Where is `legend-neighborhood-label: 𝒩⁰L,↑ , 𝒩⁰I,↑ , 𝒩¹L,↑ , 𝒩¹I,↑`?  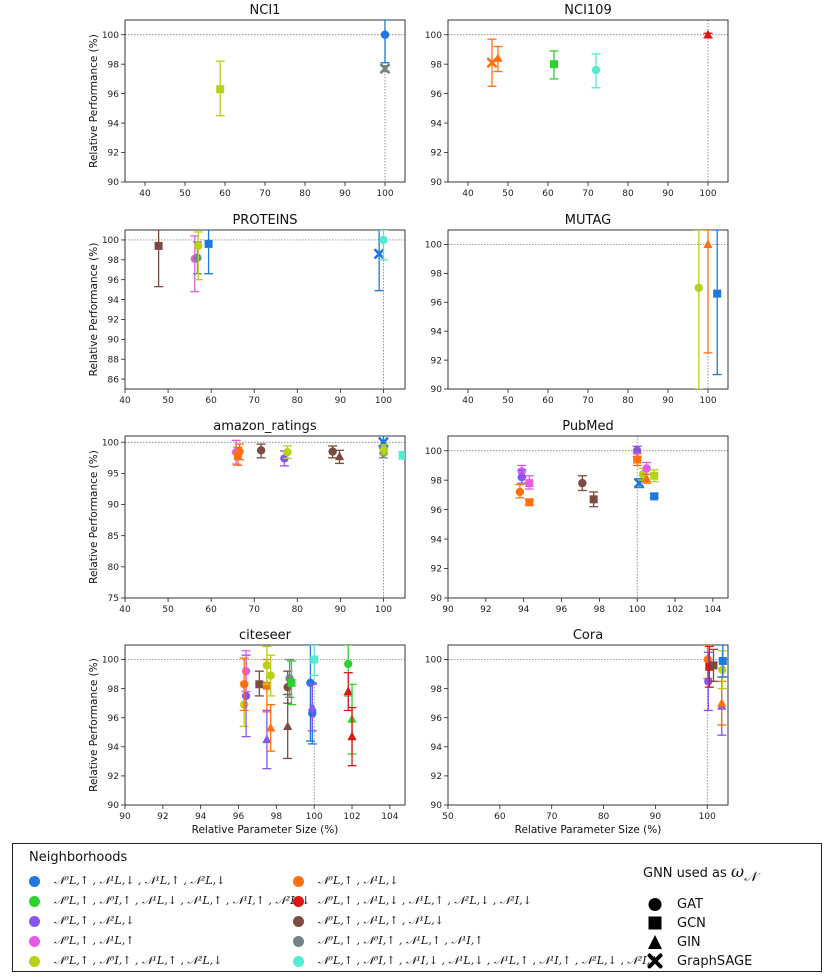
legend-neighborhood-label: 𝒩⁰L,↑ , 𝒩⁰I,↑ , 𝒩¹L,↑ , 𝒩¹I,↑ is located at coordinates (401, 940).